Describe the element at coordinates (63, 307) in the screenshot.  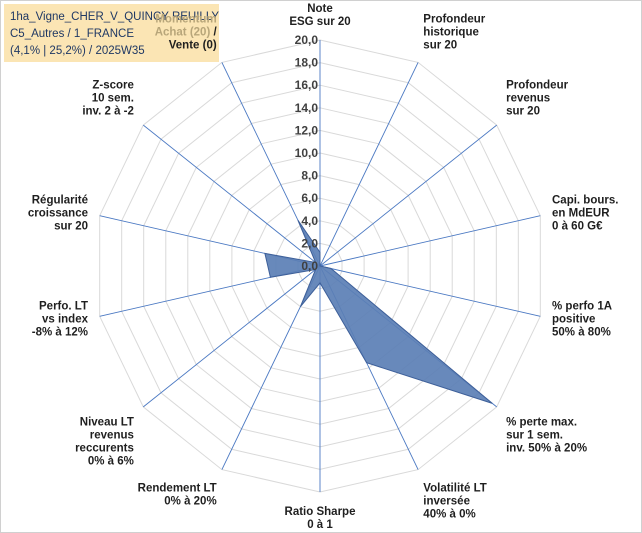
I see `axis-label-line: Perfo. LT` at that location.